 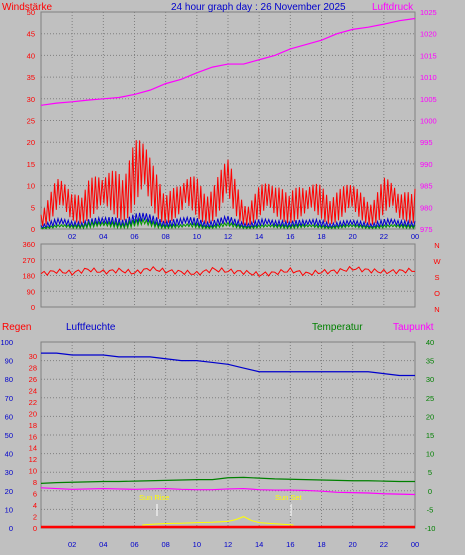 I want to click on top-x-tick: 00, so click(x=415, y=236).